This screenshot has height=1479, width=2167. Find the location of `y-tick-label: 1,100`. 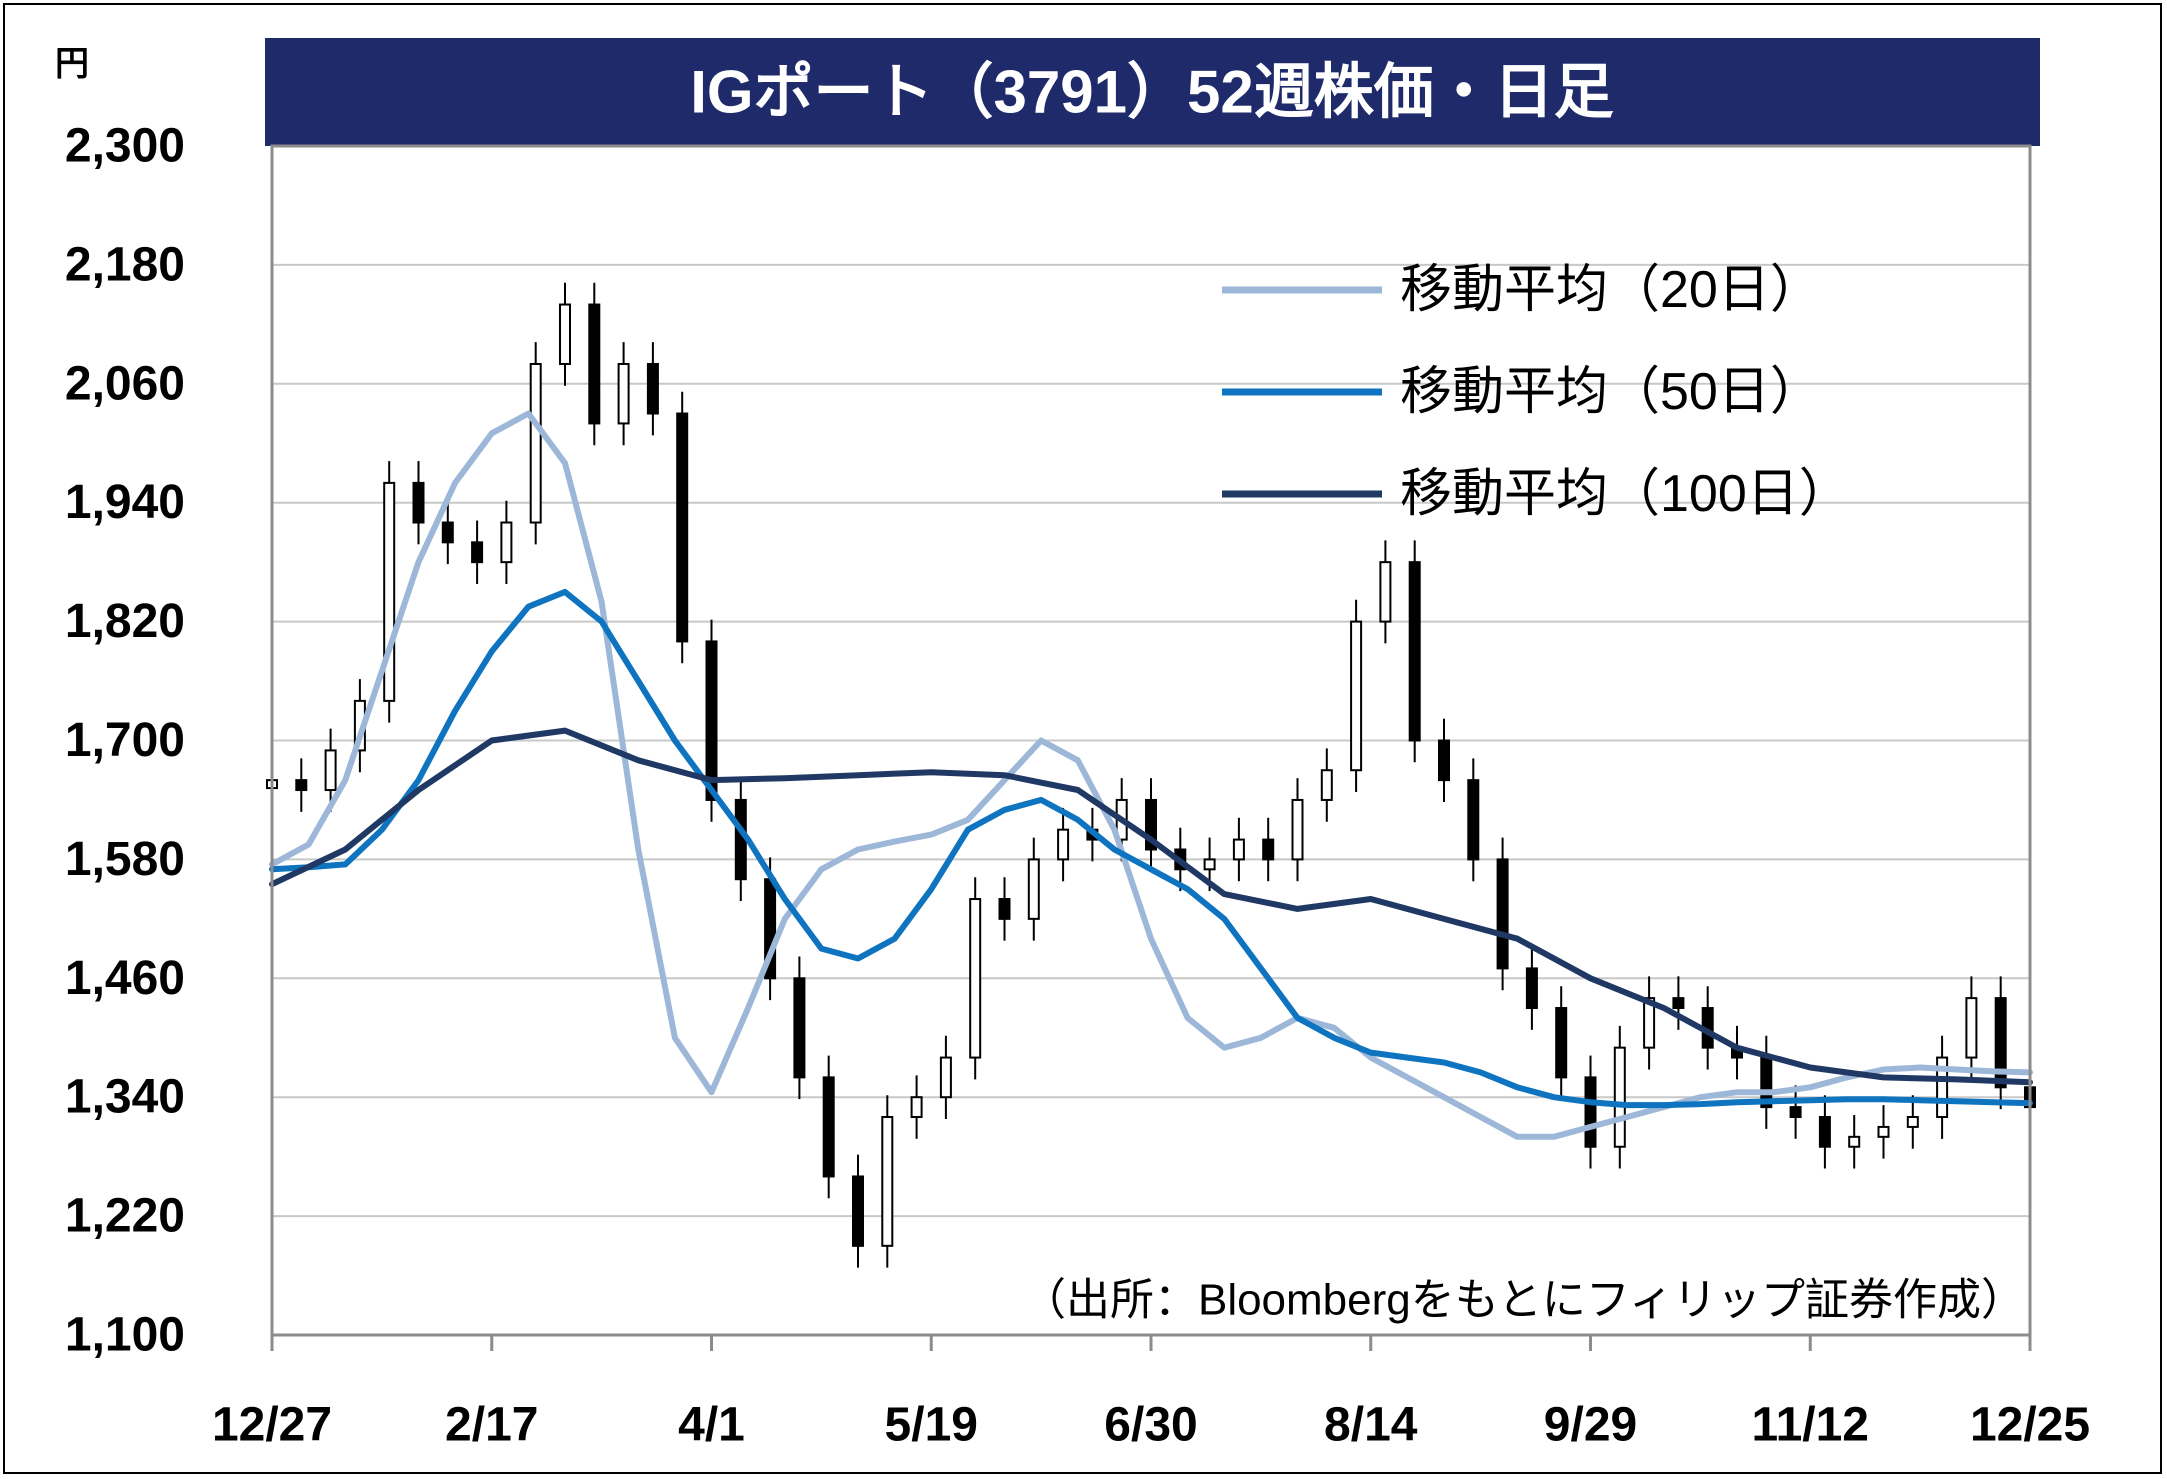

y-tick-label: 1,100 is located at coordinates (125, 1335).